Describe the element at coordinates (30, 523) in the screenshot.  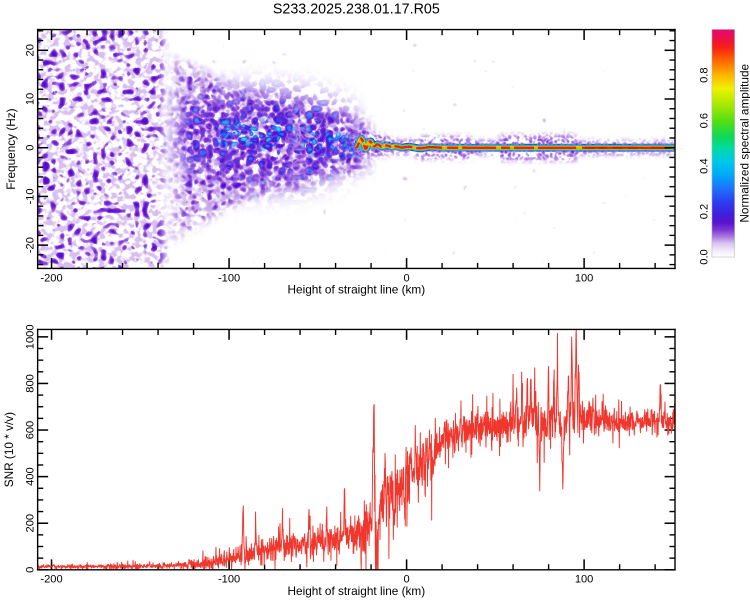
I see `svg-text: 200` at that location.